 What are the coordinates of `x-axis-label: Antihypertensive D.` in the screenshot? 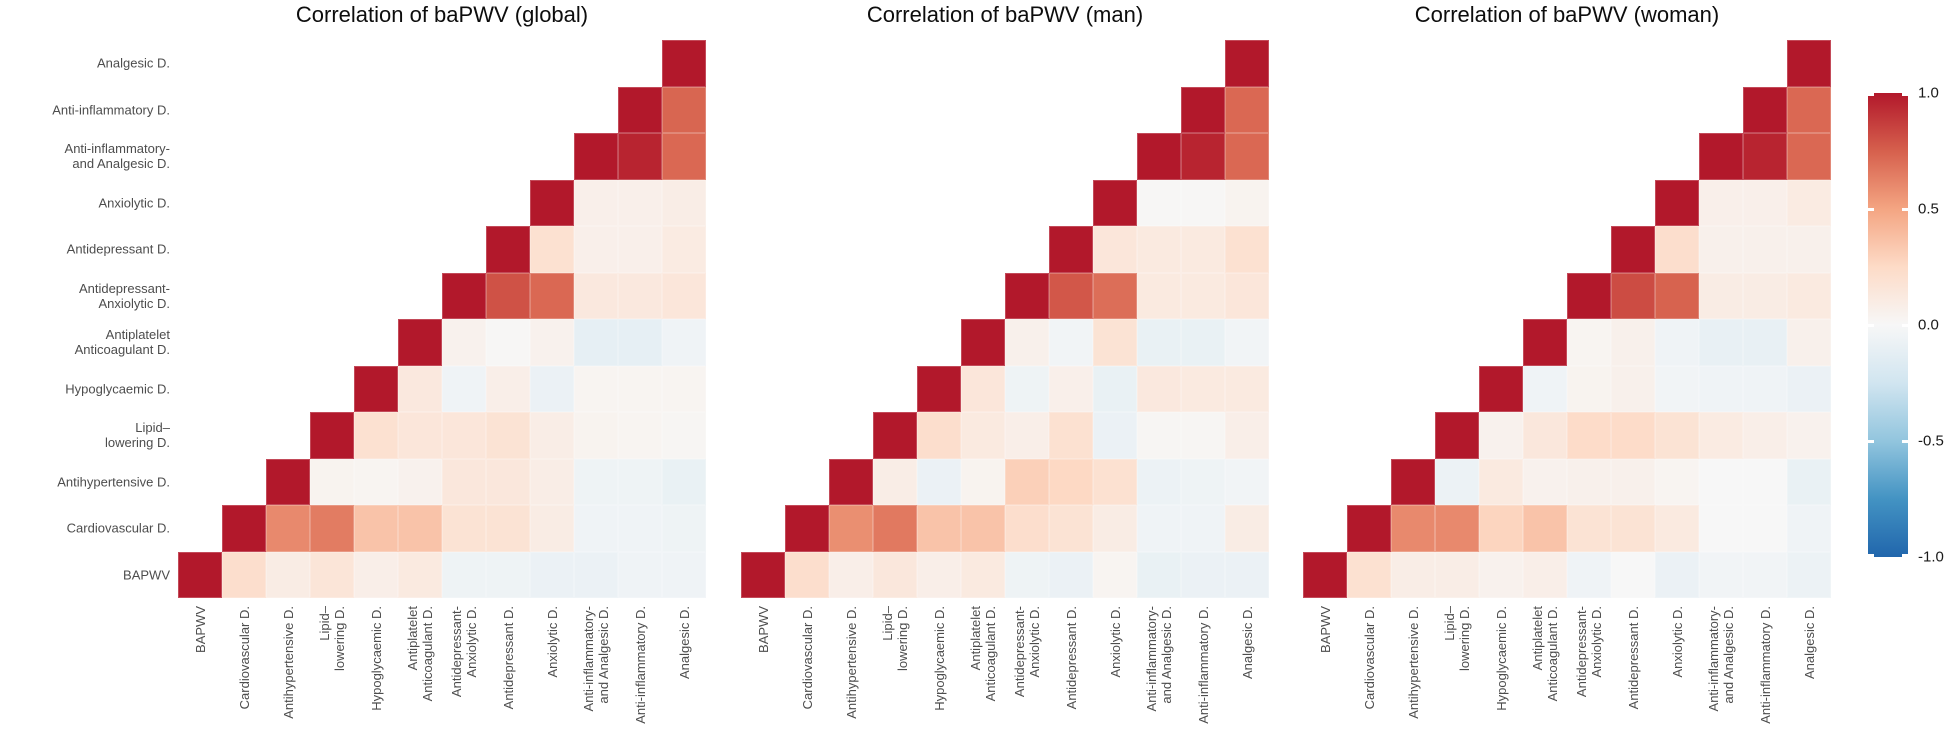 It's located at (288, 662).